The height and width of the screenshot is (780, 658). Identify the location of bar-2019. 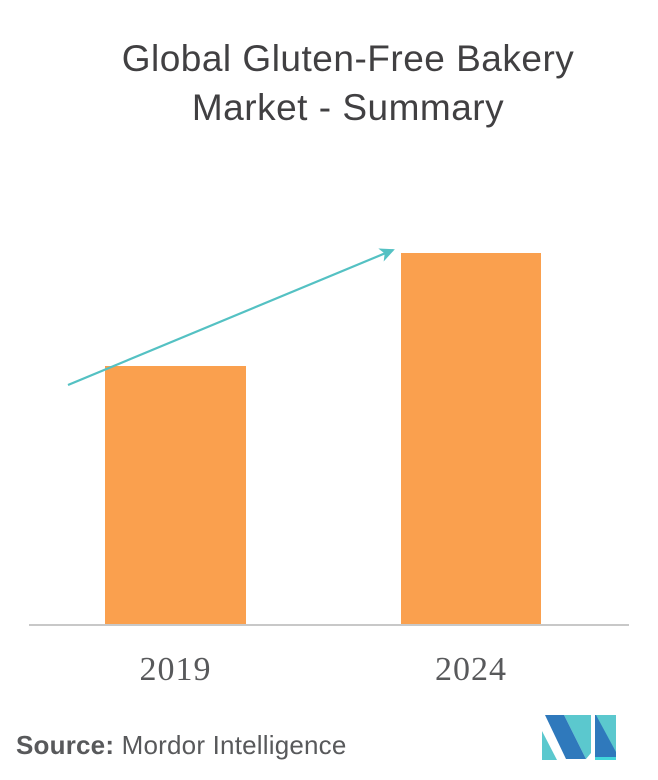
(175, 495).